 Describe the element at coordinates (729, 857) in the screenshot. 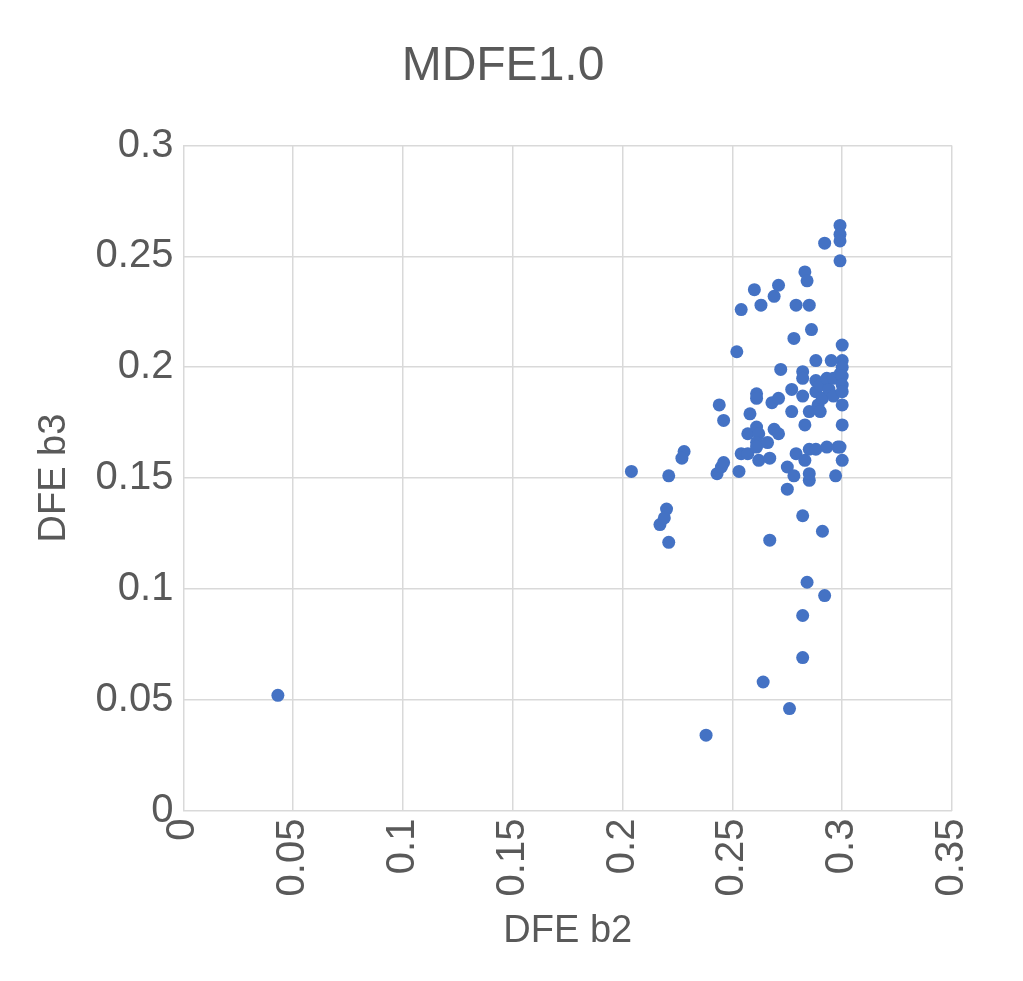

I see `x-tick-label: 0.25` at that location.